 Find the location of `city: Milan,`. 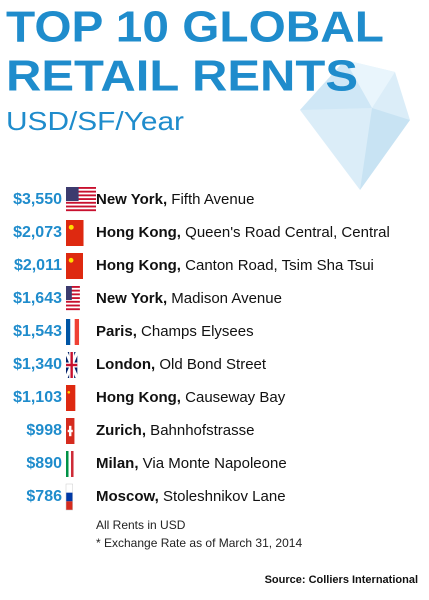

city: Milan, is located at coordinates (117, 463).